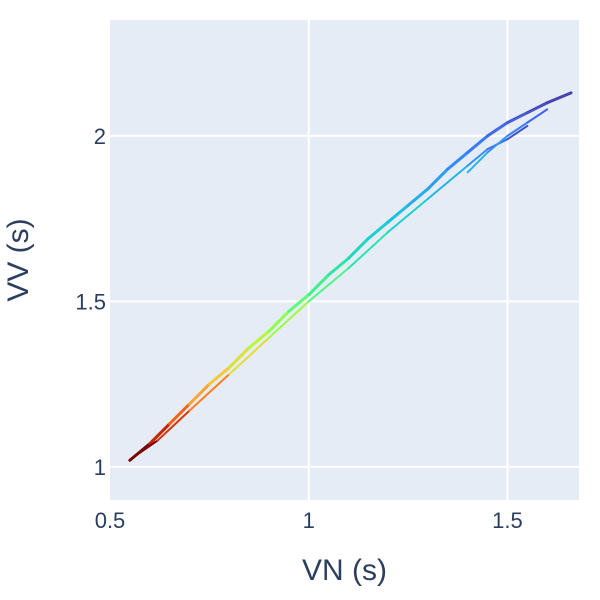 Image resolution: width=600 pixels, height=600 pixels. Describe the element at coordinates (100, 136) in the screenshot. I see `y-tick-label: 2` at that location.